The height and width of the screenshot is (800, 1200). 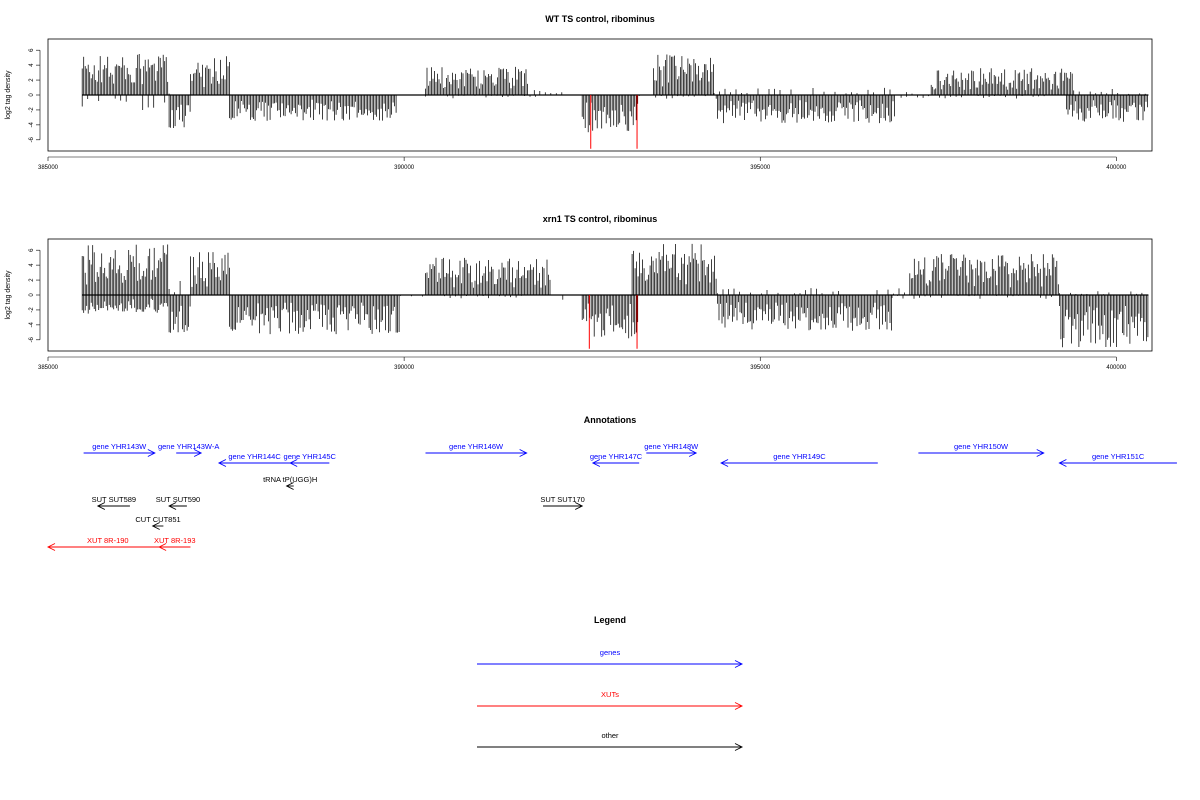 I want to click on legend-label: genes, so click(x=610, y=652).